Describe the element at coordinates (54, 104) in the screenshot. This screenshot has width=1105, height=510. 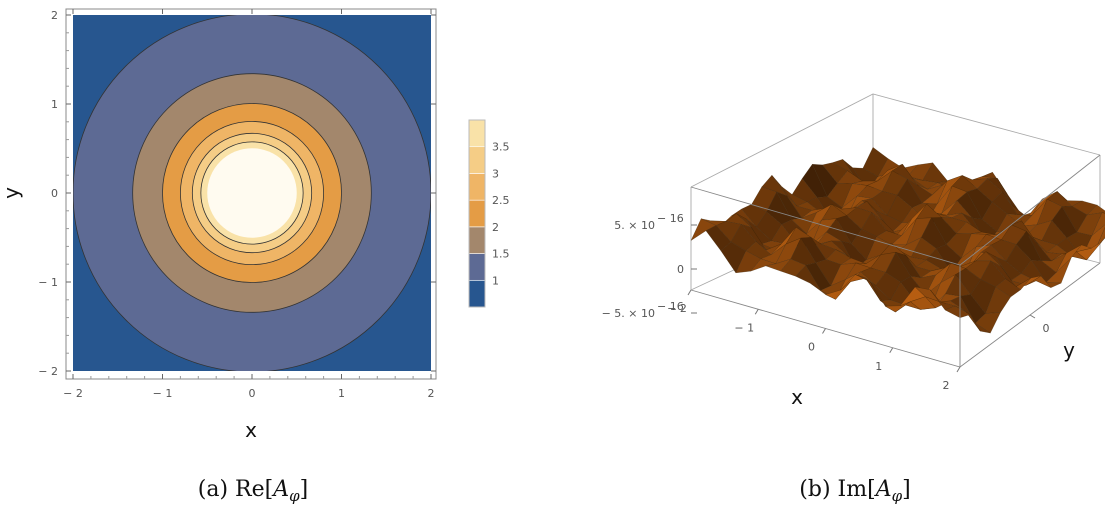
I see `y-tick-label: 1` at that location.